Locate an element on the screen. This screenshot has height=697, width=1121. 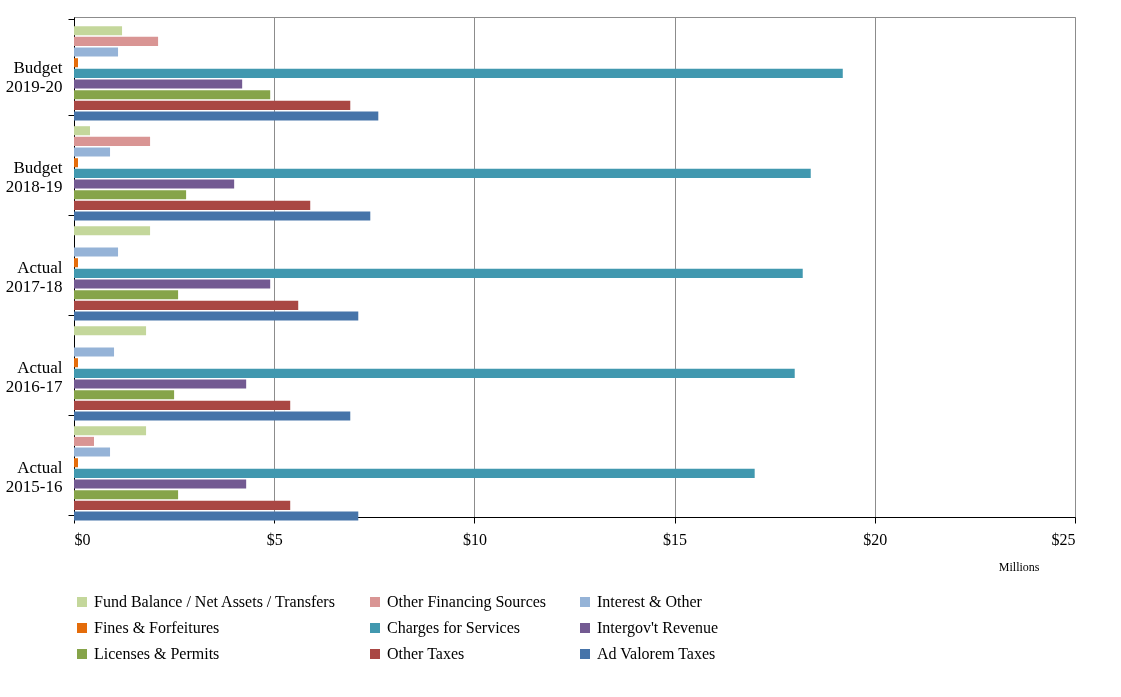
x-axis-title: Millions is located at coordinates (1019, 566).